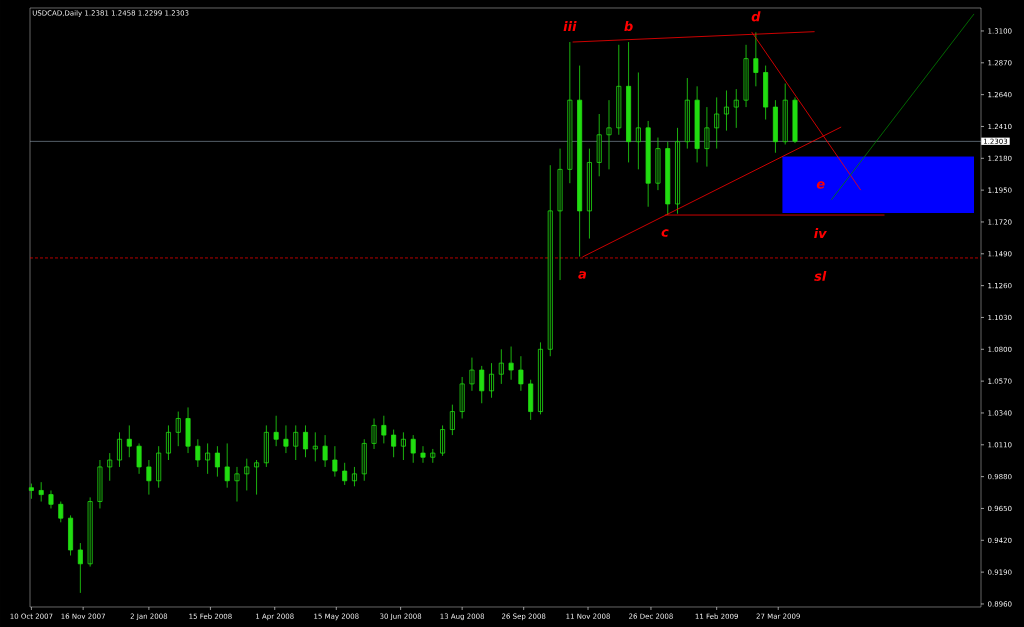 The width and height of the screenshot is (1024, 627). What do you see at coordinates (756, 16) in the screenshot?
I see `annotation: d` at bounding box center [756, 16].